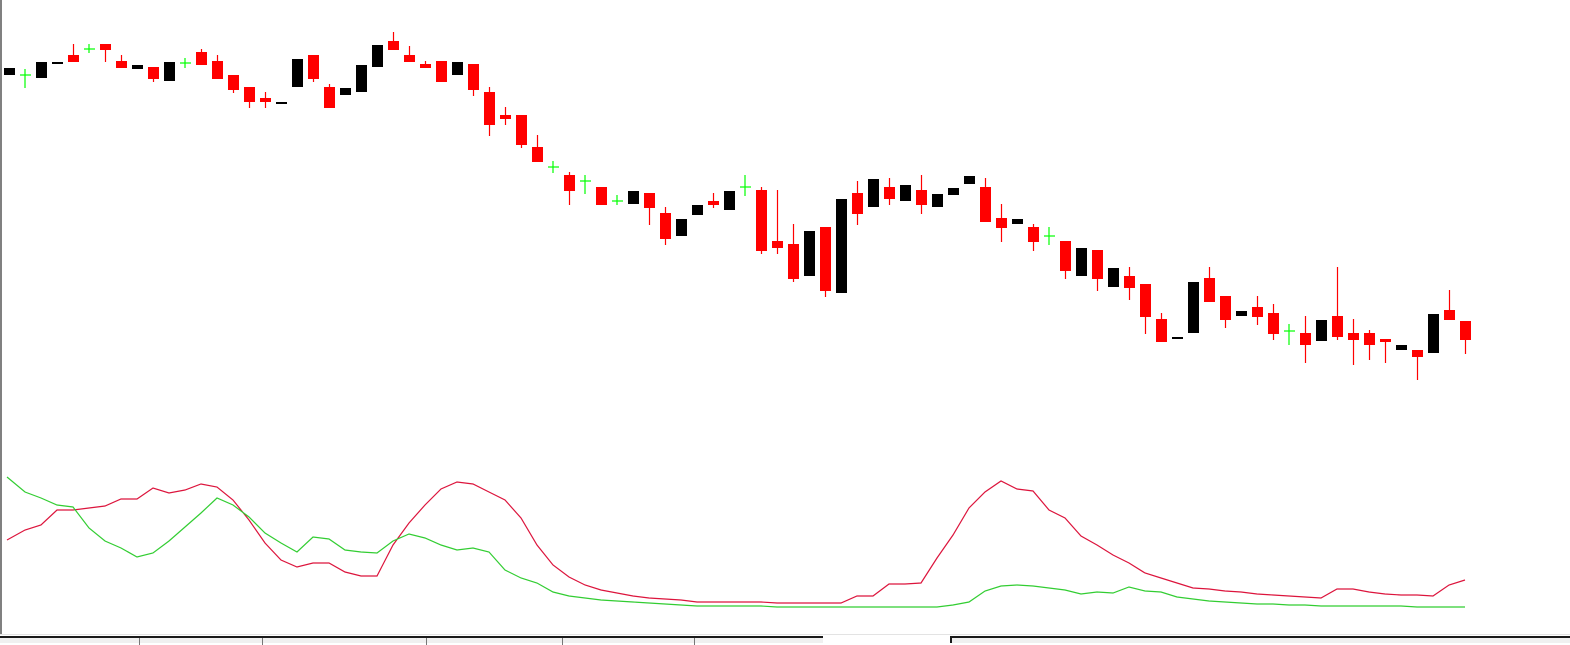 The width and height of the screenshot is (1570, 645). Describe the element at coordinates (785, 634) in the screenshot. I see `panel-divider` at that location.